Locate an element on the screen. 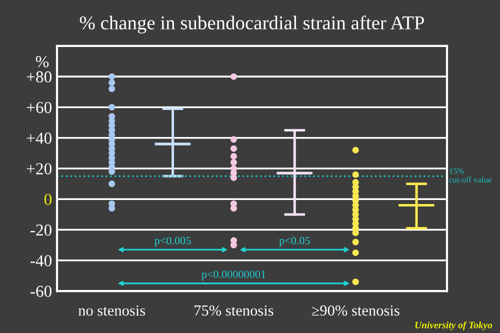 The height and width of the screenshot is (333, 500). y-tick-label: -60 is located at coordinates (41, 291).